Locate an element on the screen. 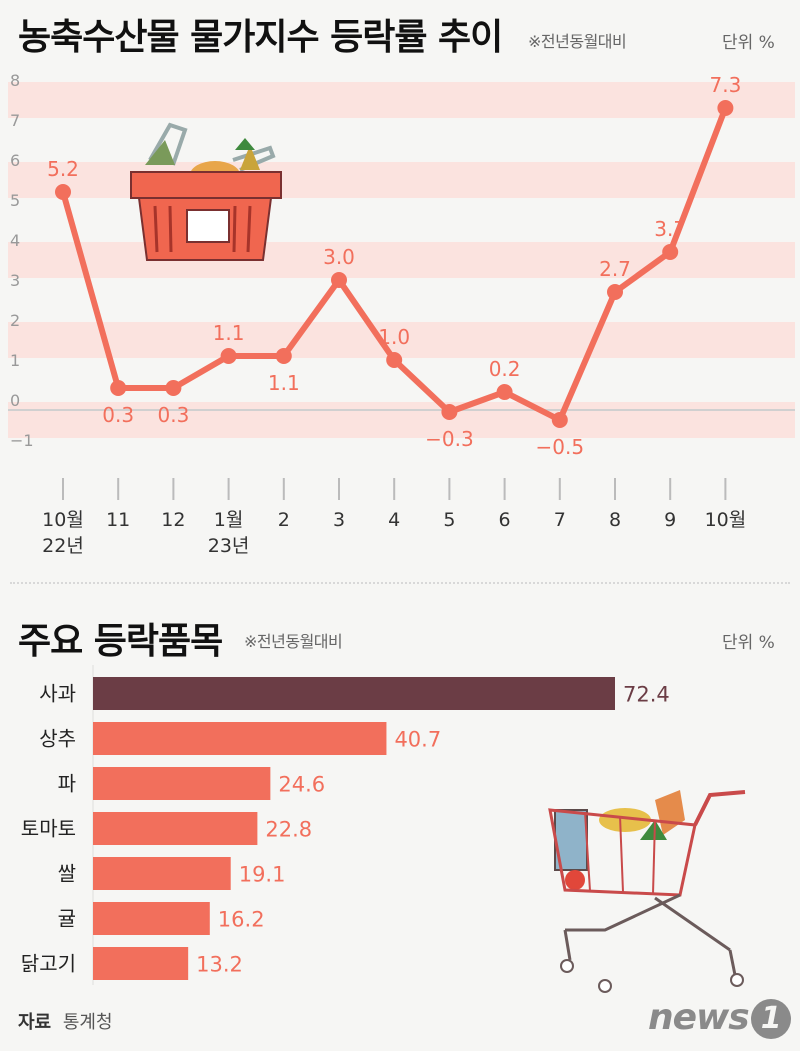 The width and height of the screenshot is (800, 1051). line-chart-title: 농축수산물 물가지수 등락률 추이 is located at coordinates (260, 37).